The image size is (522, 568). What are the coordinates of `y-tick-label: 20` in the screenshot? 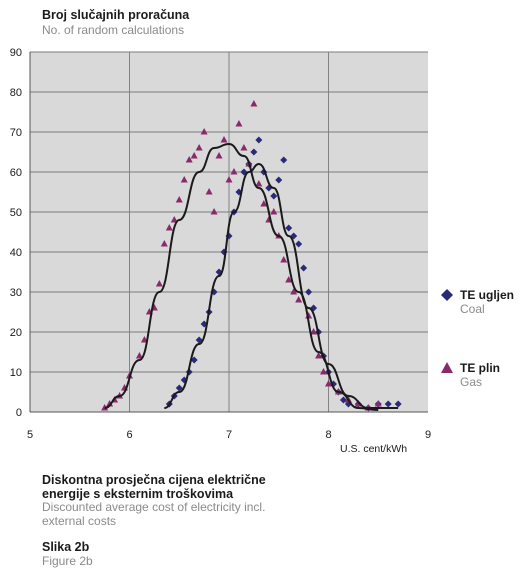 It's located at (16, 333).